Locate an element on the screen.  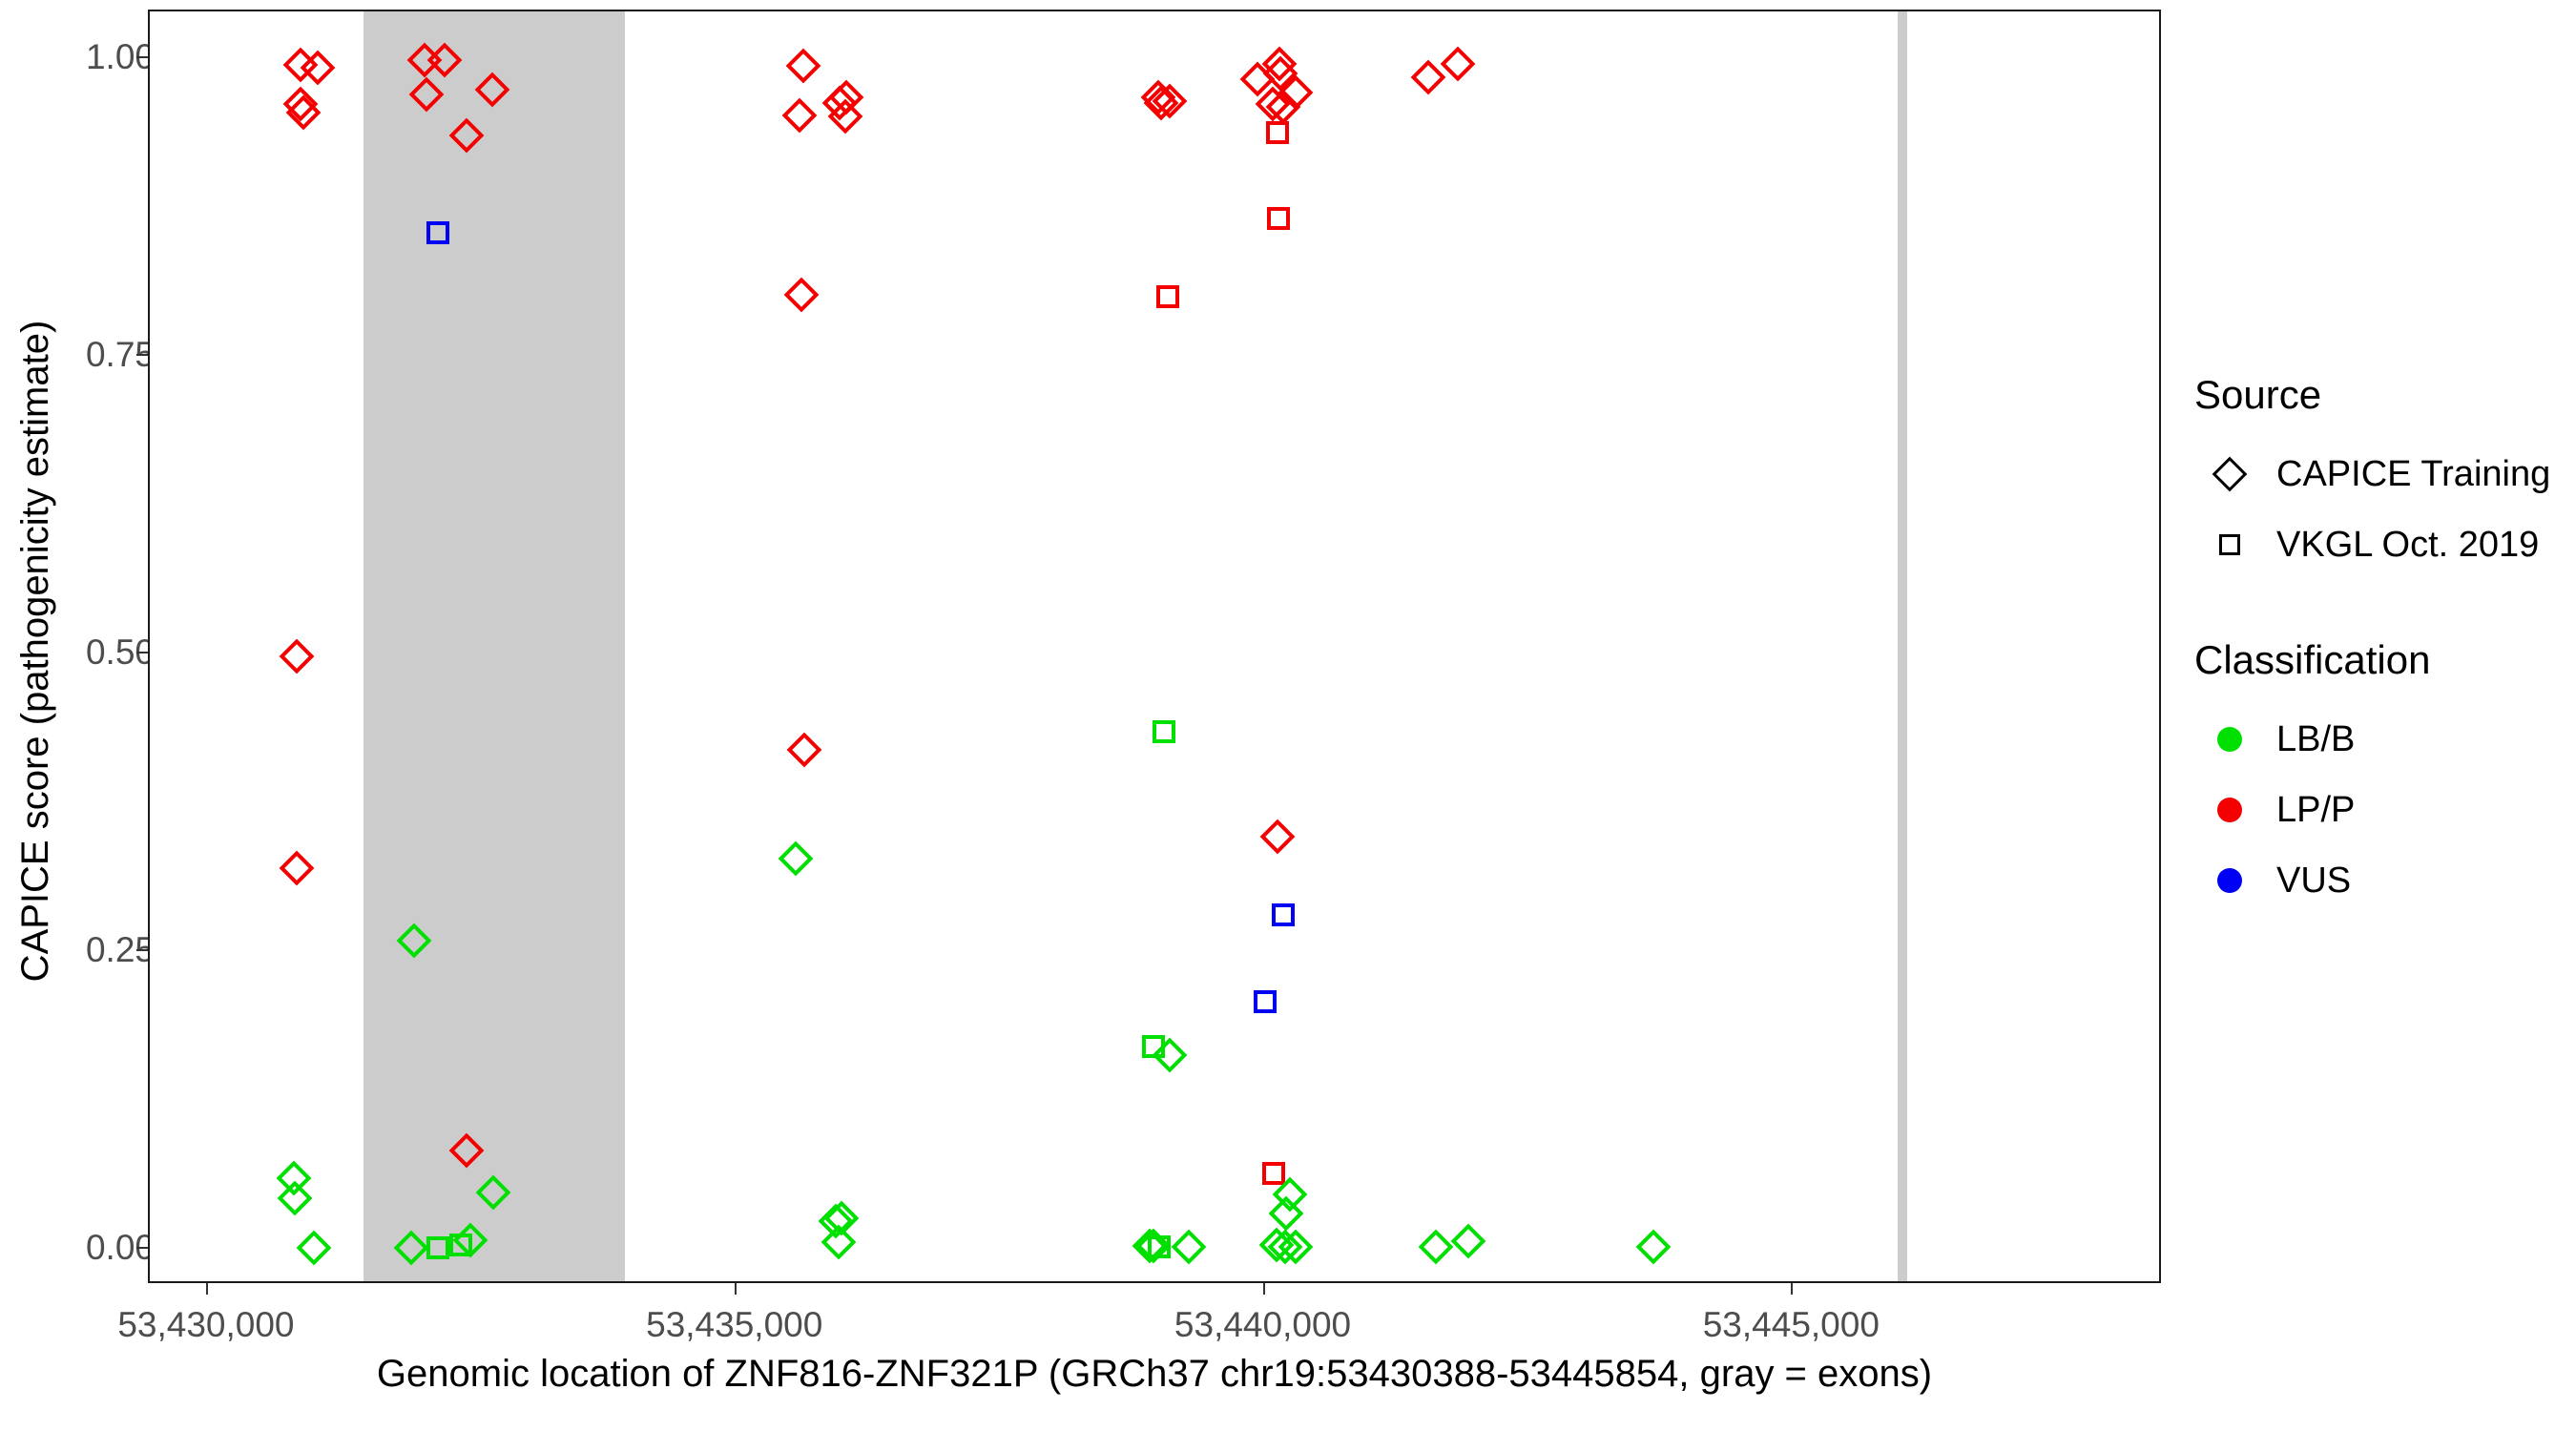
legend-item-vkgl-oct-2019: VKGL Oct. 2019 is located at coordinates (2380, 544).